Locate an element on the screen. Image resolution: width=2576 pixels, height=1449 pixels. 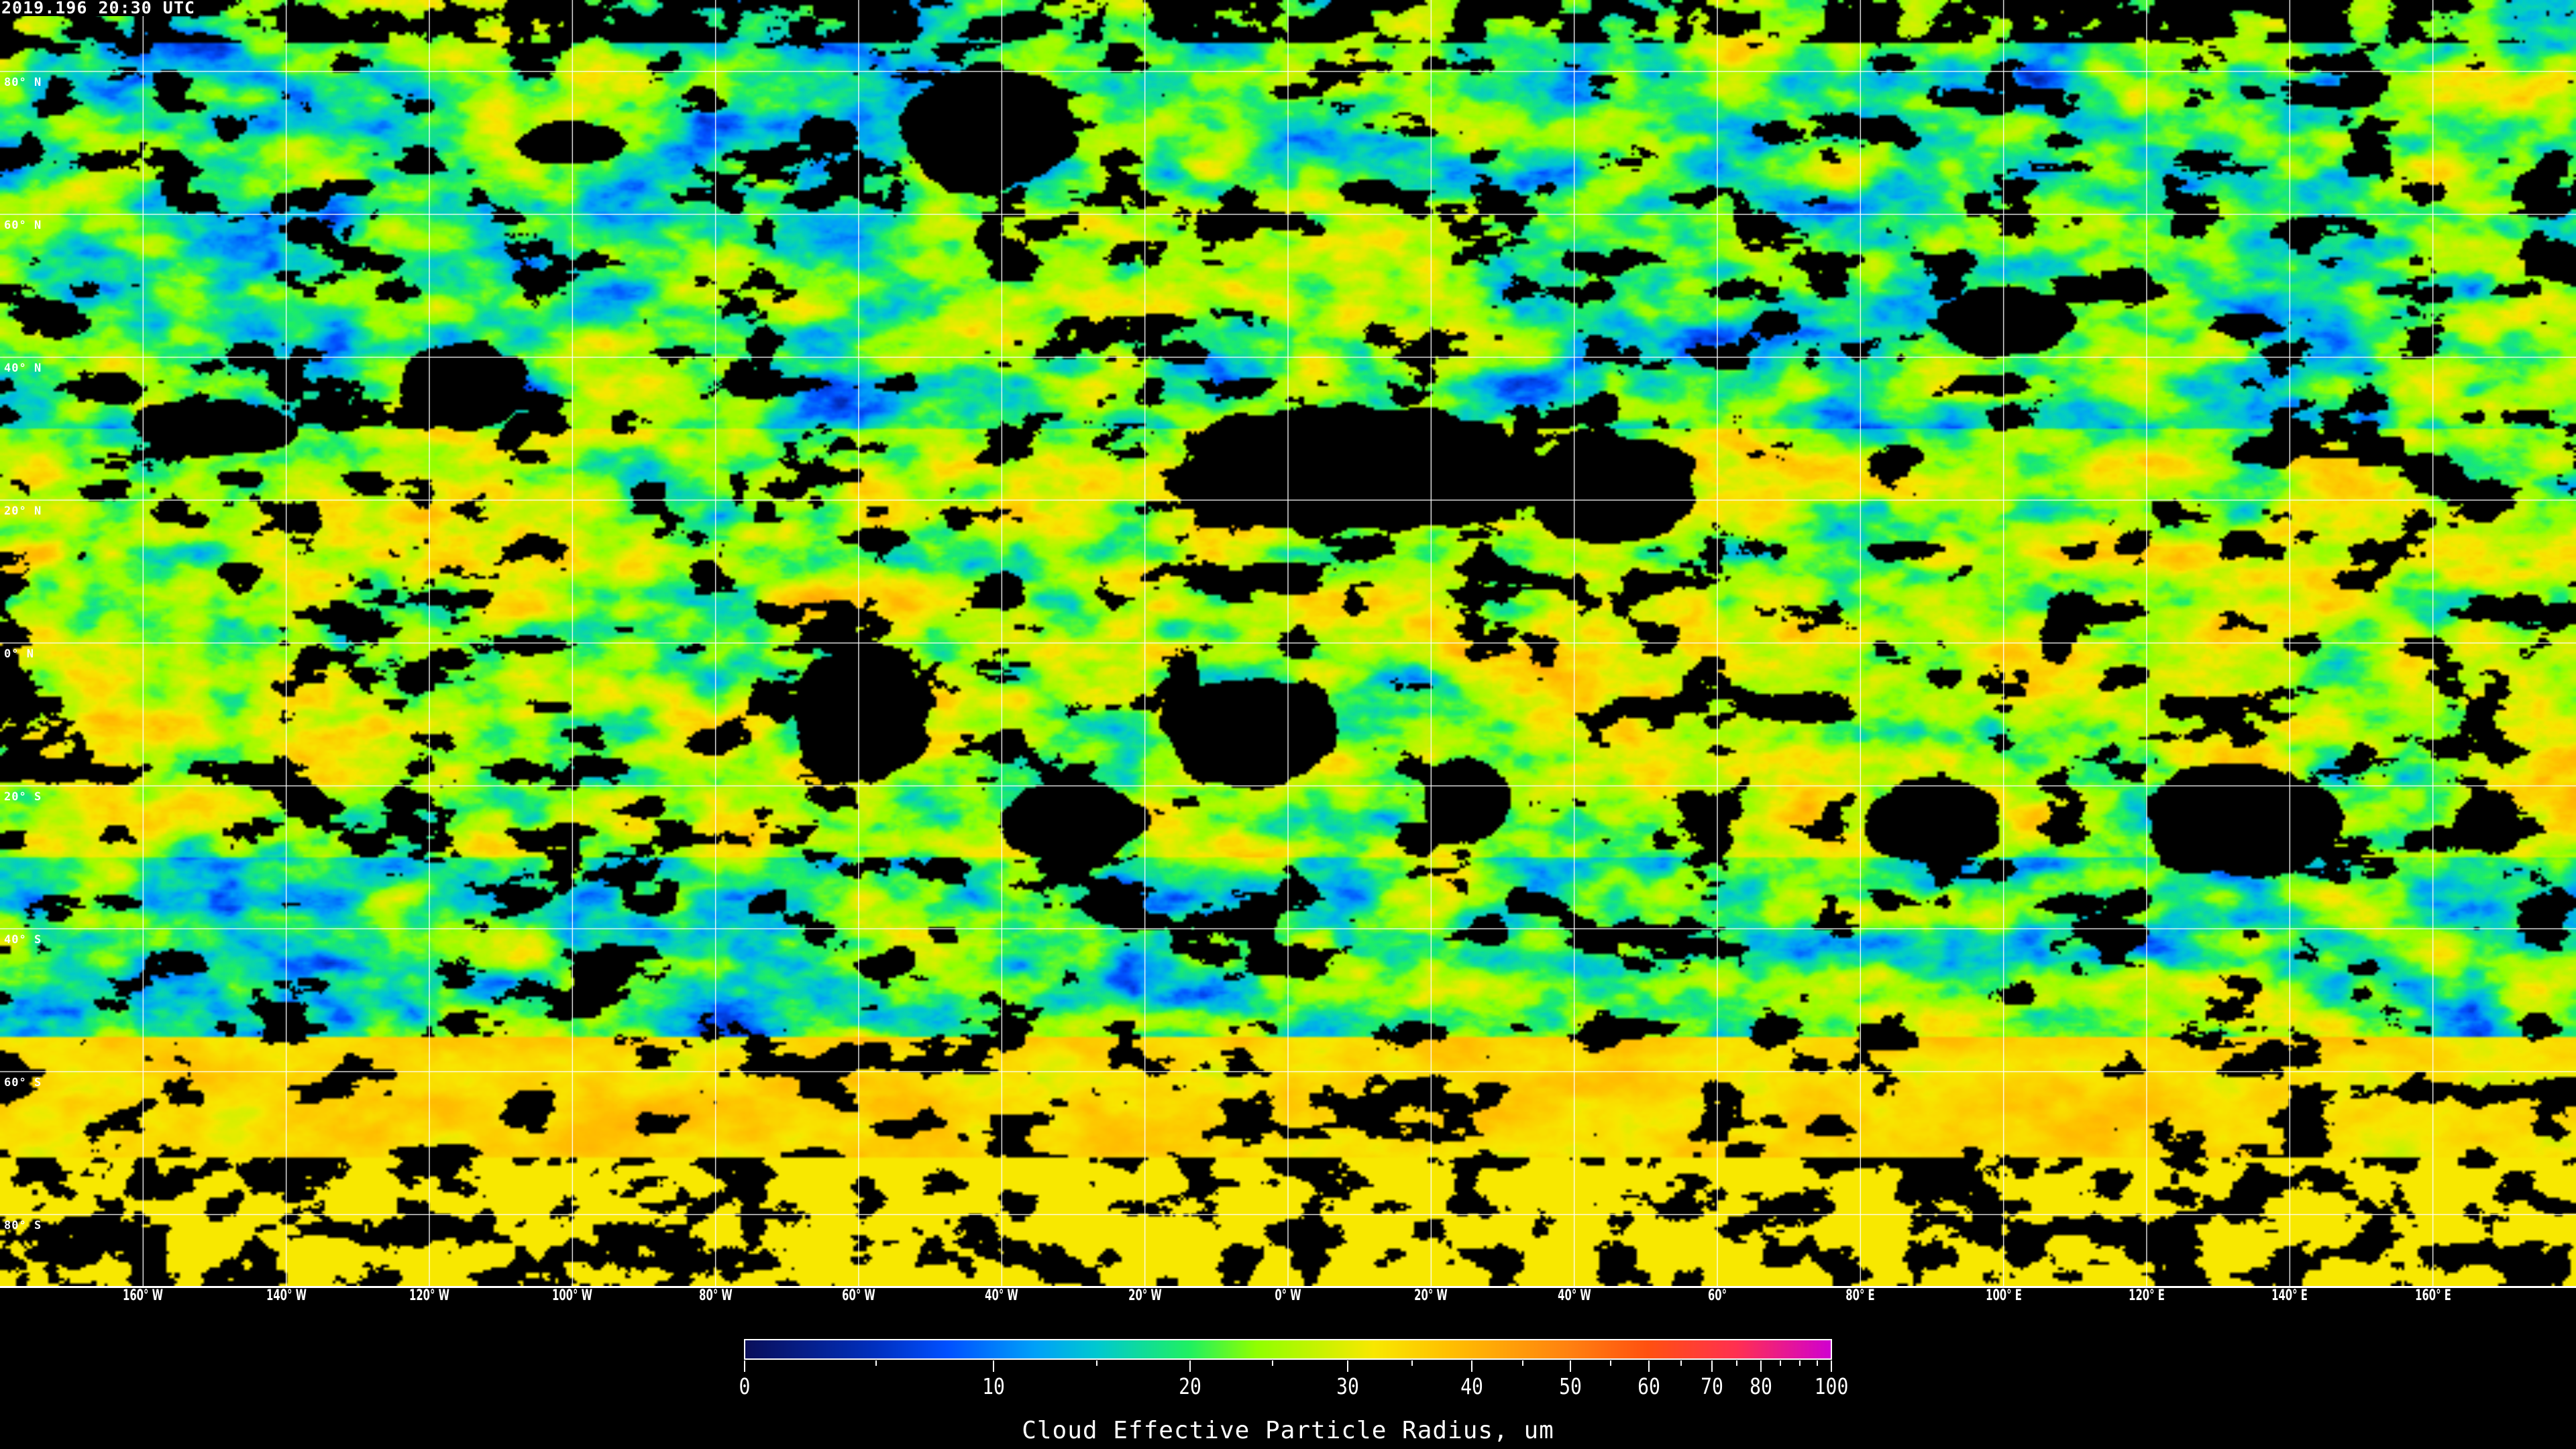
tick-label: 80 is located at coordinates (1760, 1386).